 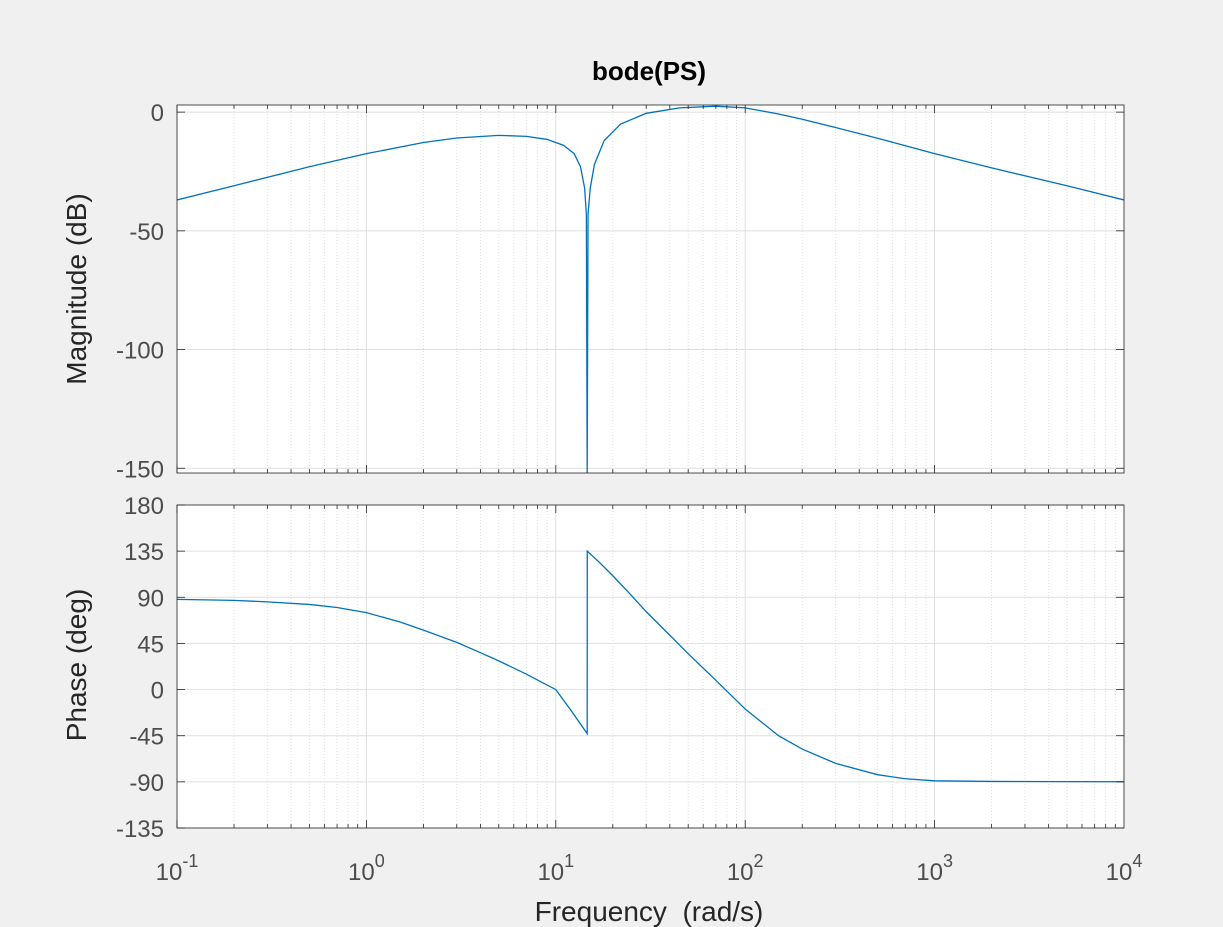 I want to click on frequency-xtick-label: 10⁻¹, so click(x=177, y=868).